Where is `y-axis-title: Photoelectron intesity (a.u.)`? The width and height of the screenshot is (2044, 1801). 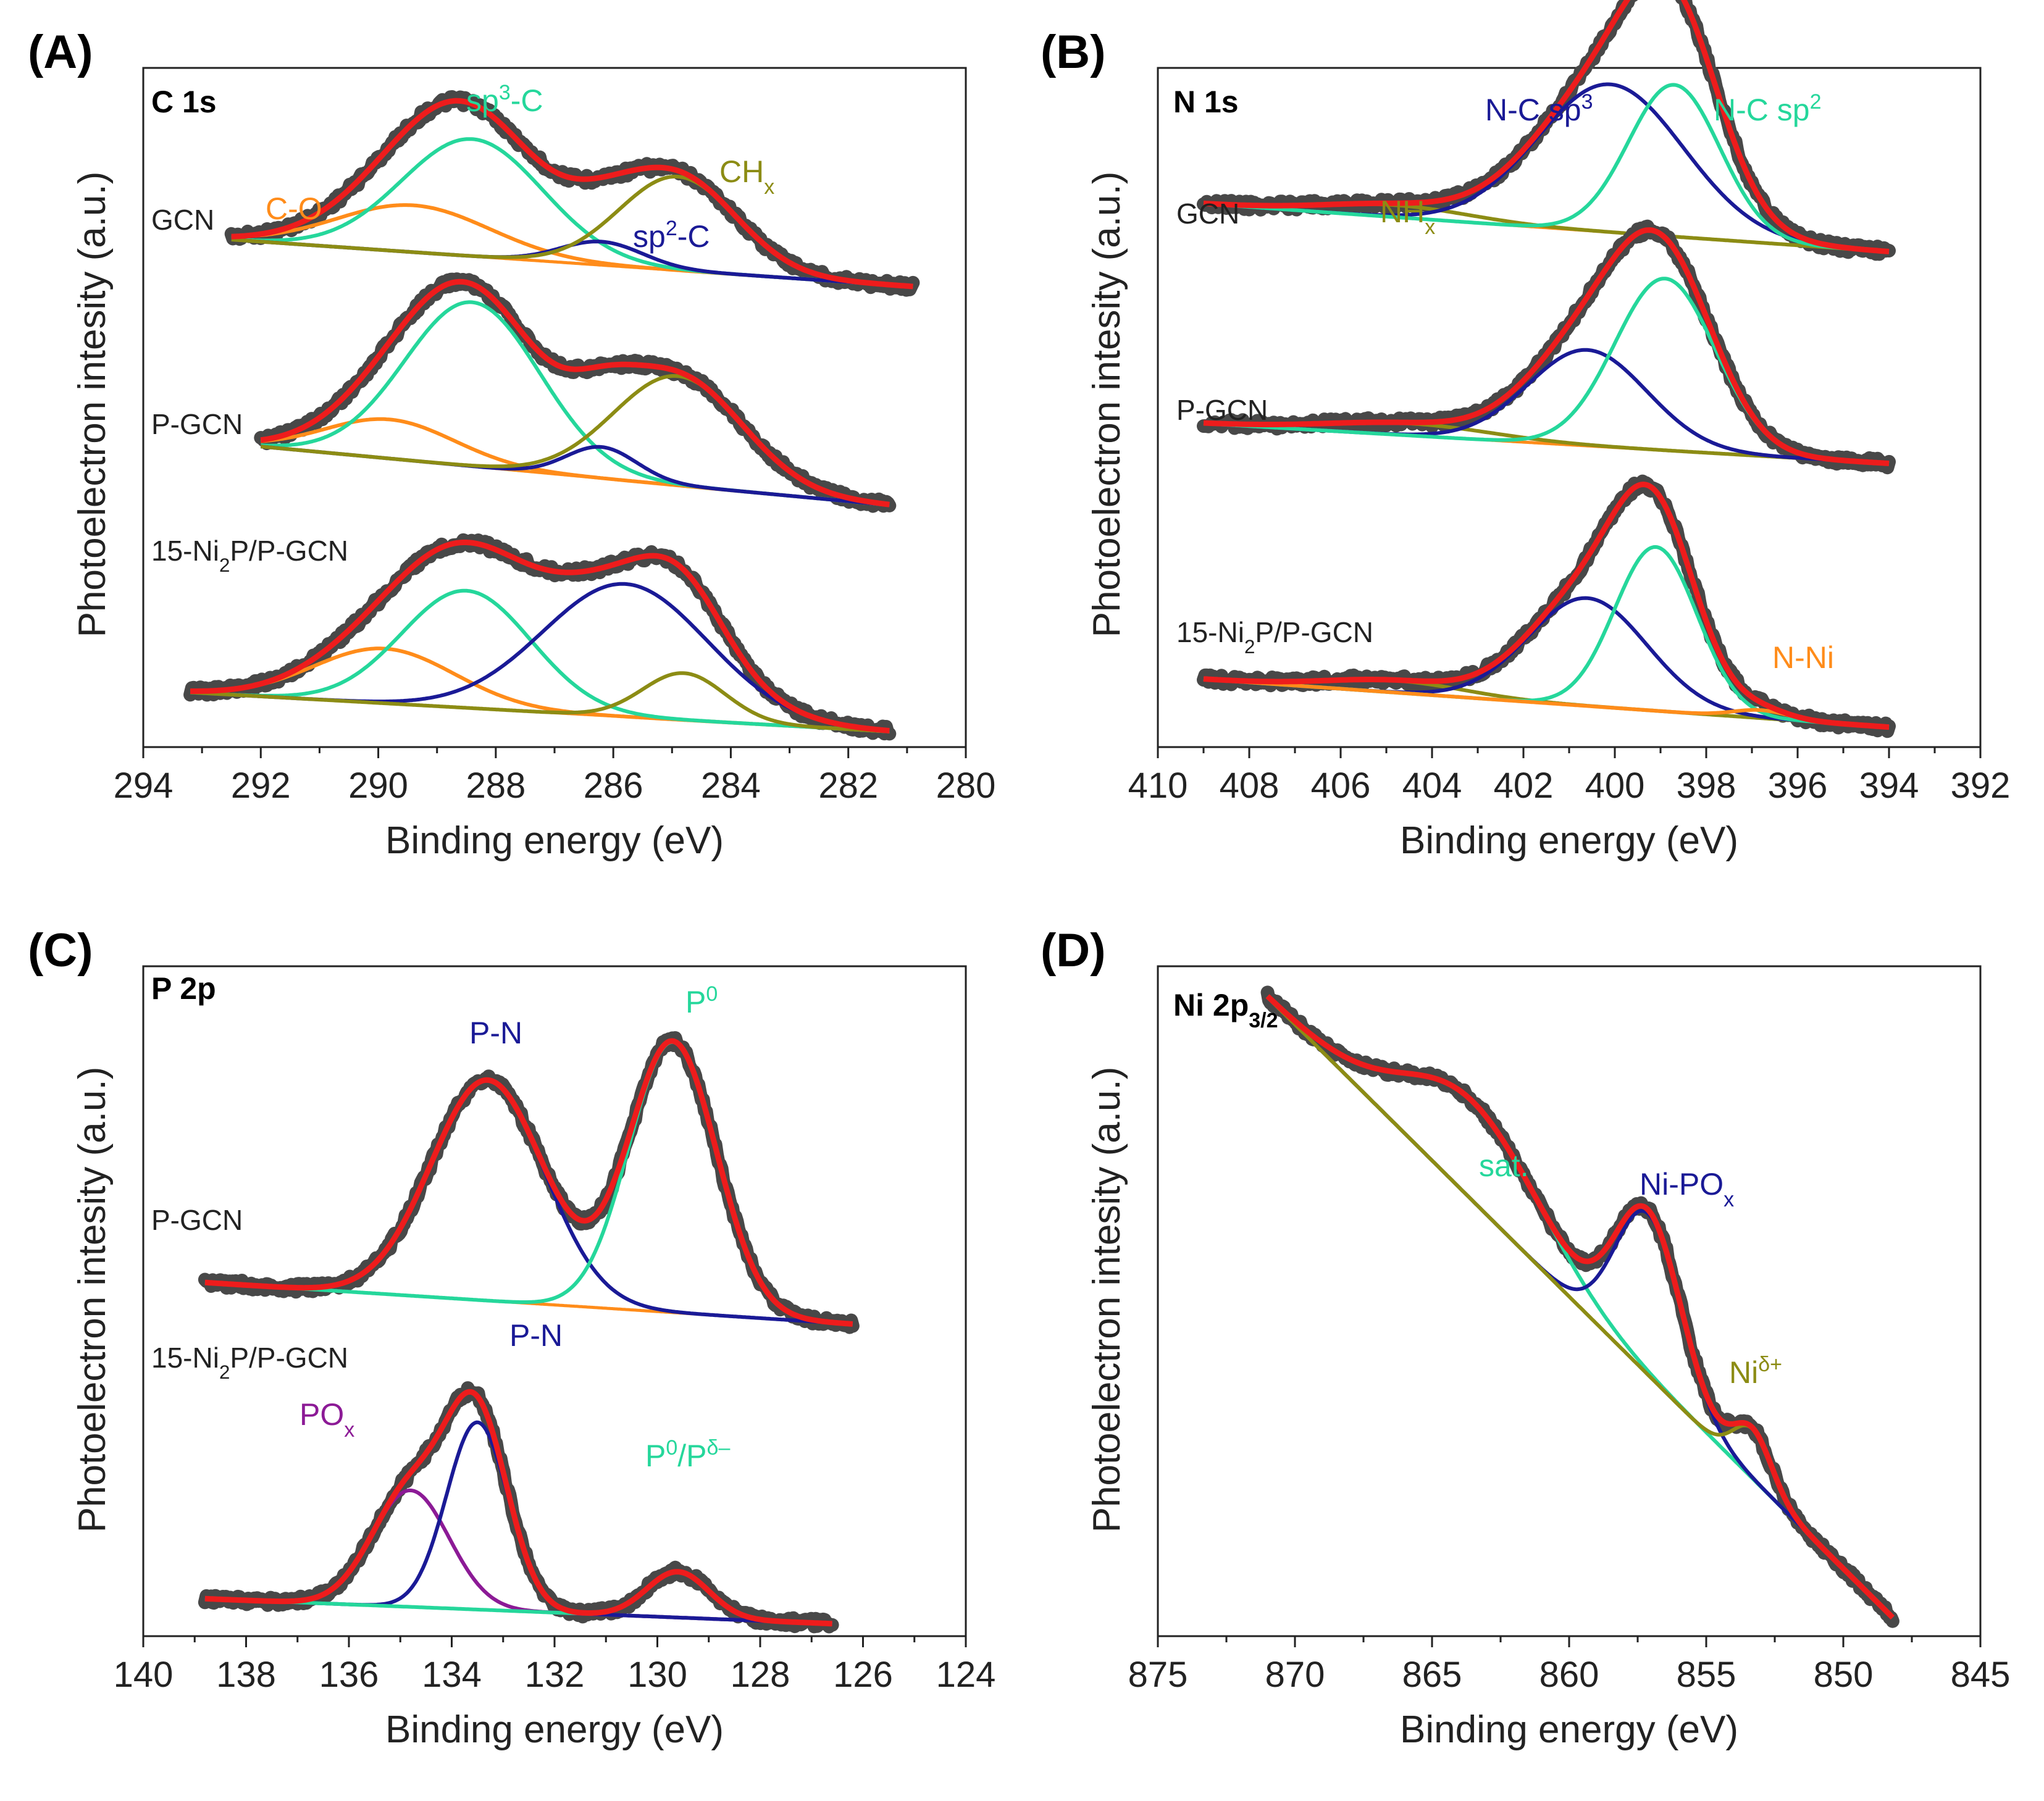
y-axis-title: Photoelectron intesity (a.u.) is located at coordinates (92, 405).